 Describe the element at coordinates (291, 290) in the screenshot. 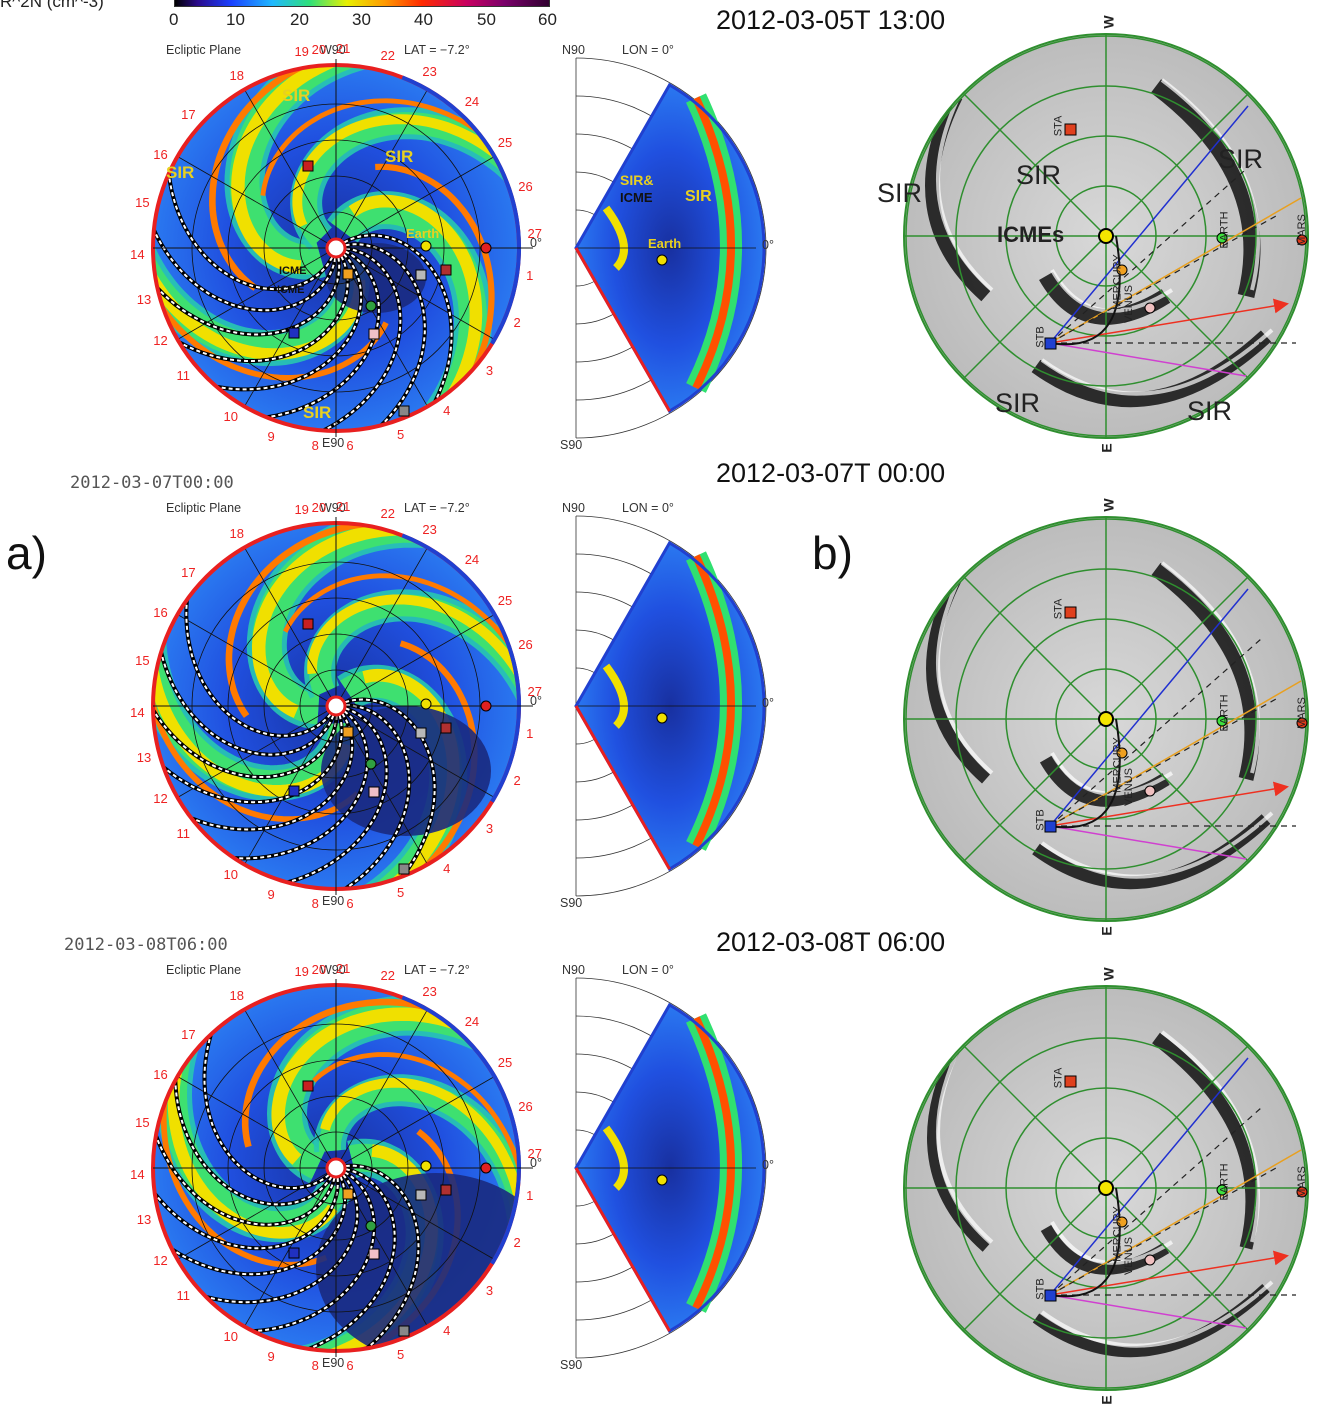

I see `enlil-icme-label-2: ICME` at that location.